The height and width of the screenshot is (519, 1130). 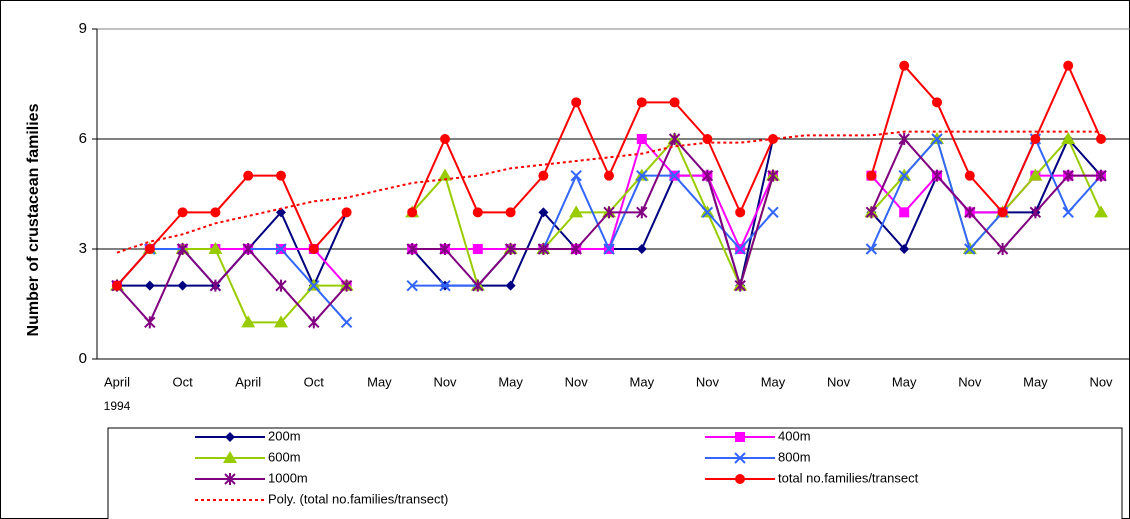 I want to click on legend-label: 200m, so click(x=284, y=435).